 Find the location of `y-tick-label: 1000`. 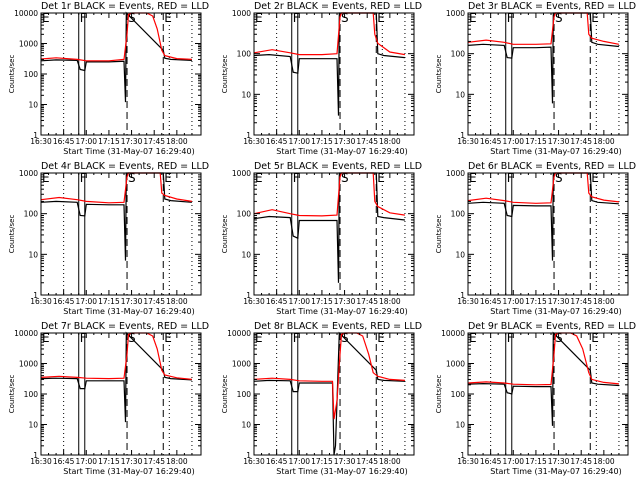

y-tick-label: 1000 is located at coordinates (241, 364).